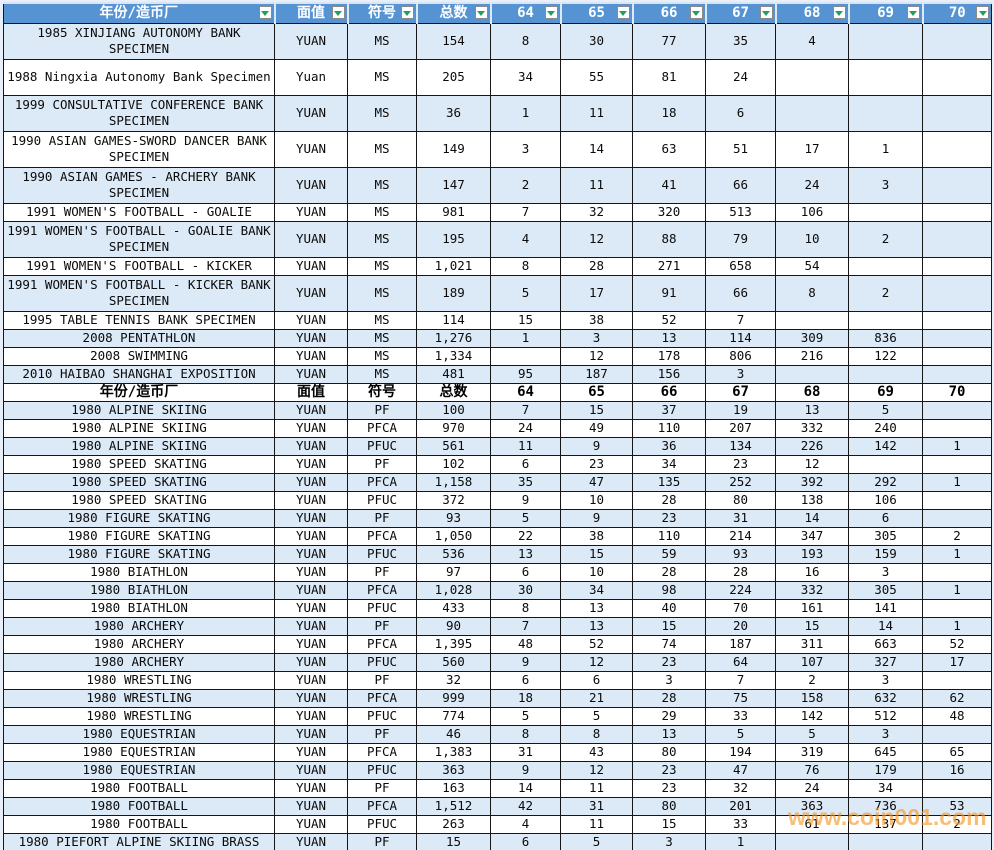 The width and height of the screenshot is (994, 850). I want to click on total-cell: 1,050, so click(453, 536).